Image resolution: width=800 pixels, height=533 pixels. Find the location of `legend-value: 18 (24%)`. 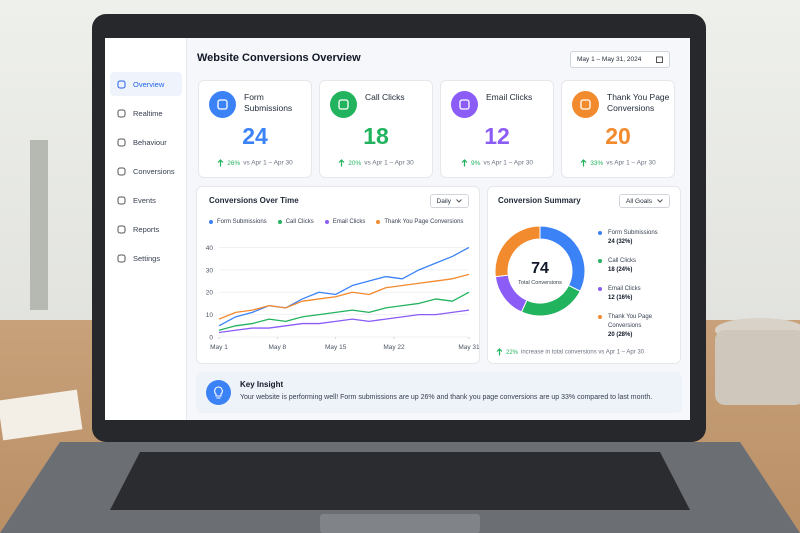

legend-value: 18 (24%) is located at coordinates (620, 270).